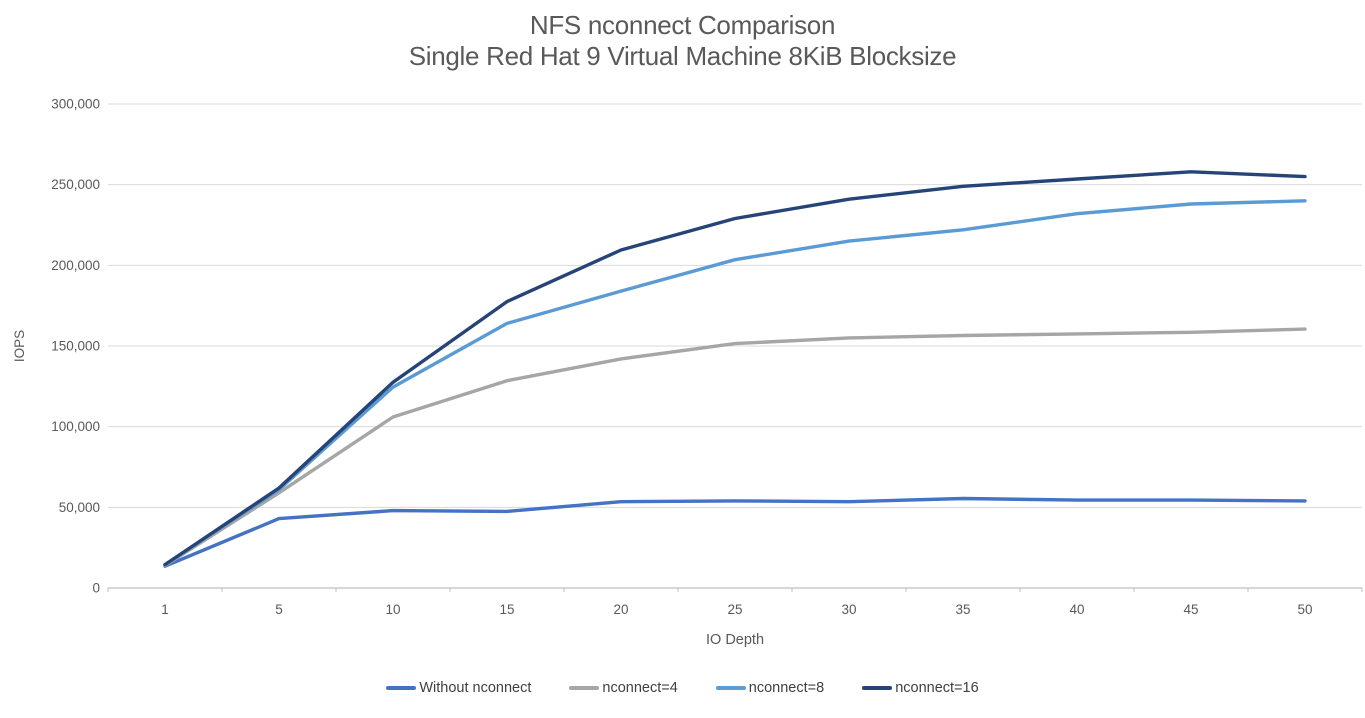  What do you see at coordinates (735, 532) in the screenshot?
I see `series-line-without-nconnect` at bounding box center [735, 532].